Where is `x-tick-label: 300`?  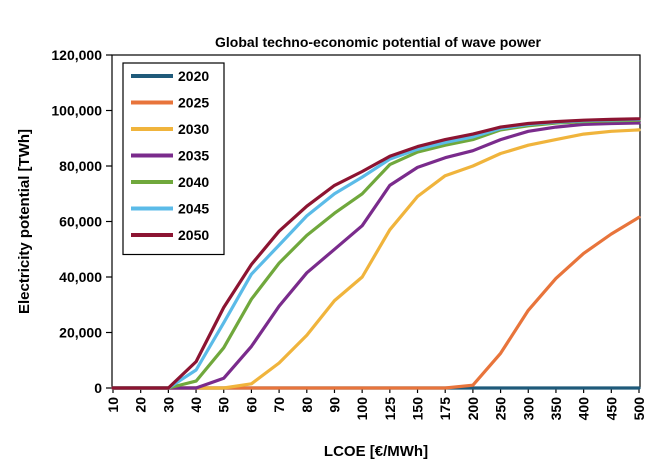
x-tick-label: 300 is located at coordinates (528, 409).